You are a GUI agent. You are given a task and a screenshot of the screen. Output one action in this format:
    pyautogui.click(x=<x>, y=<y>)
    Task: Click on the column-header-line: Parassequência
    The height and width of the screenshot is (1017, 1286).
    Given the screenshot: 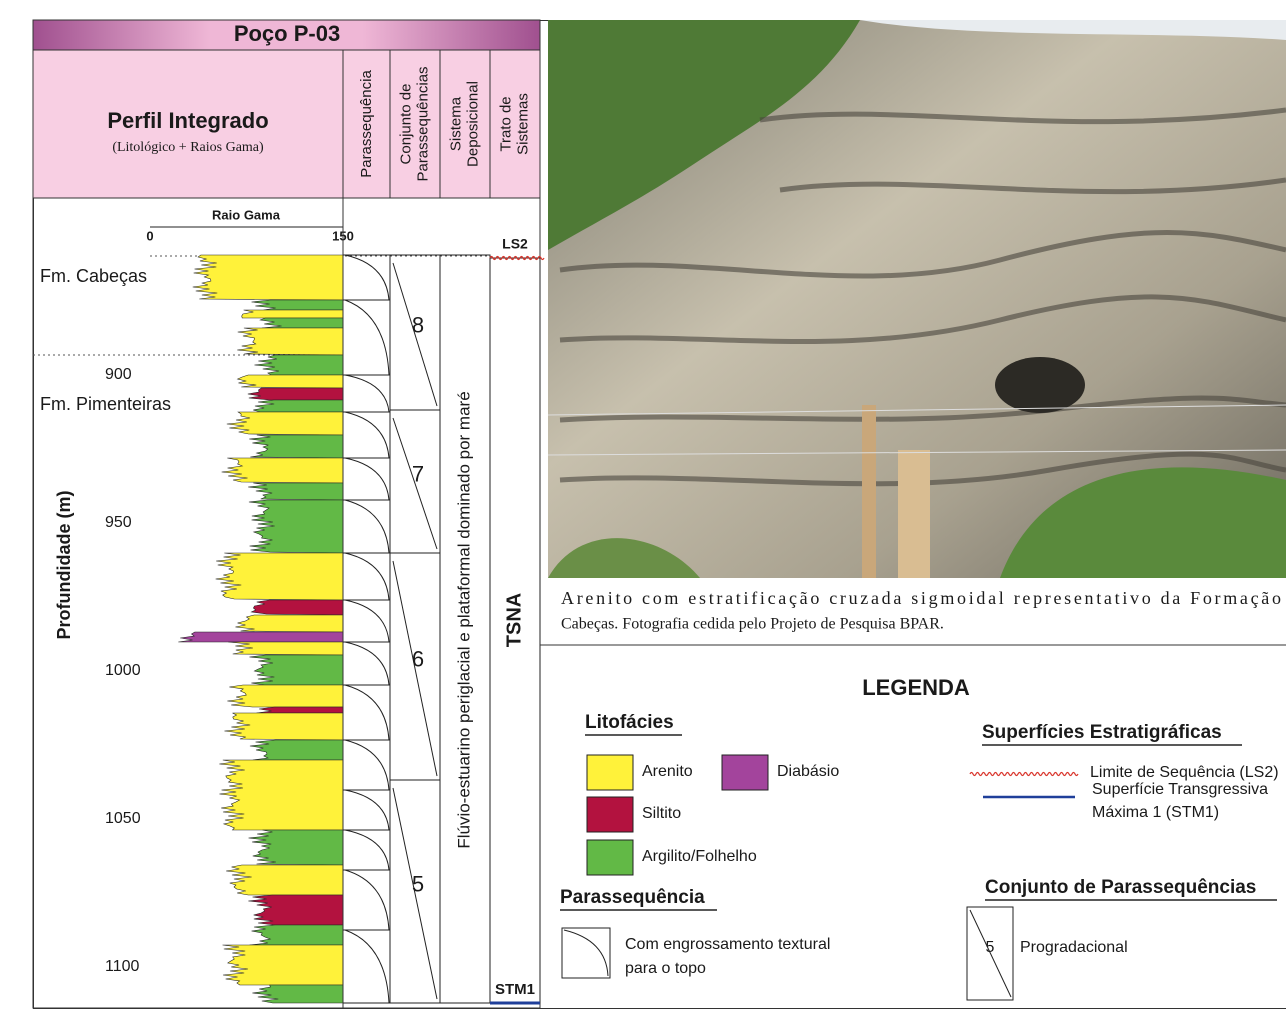 What is the action you would take?
    pyautogui.click(x=366, y=124)
    